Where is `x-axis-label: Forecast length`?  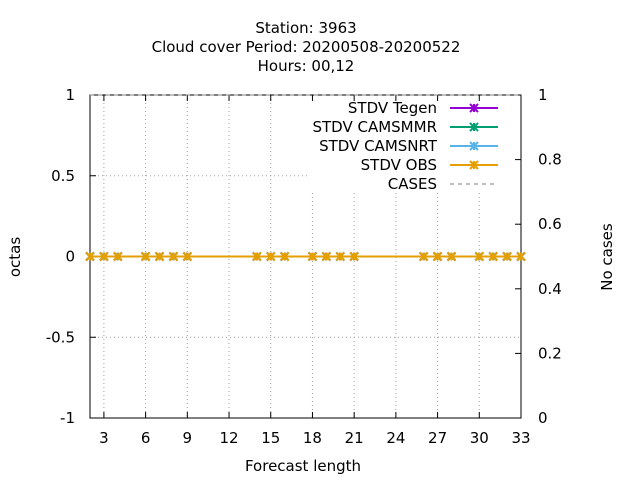 x-axis-label: Forecast length is located at coordinates (303, 466).